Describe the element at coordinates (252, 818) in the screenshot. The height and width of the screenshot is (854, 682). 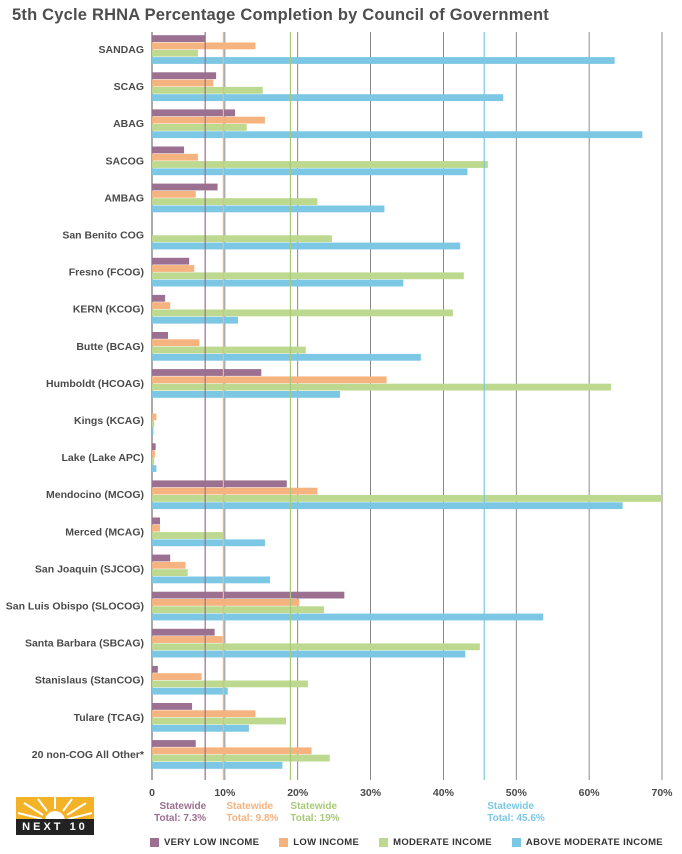
I see `statewide-label-line2: Total: 9.8%` at that location.